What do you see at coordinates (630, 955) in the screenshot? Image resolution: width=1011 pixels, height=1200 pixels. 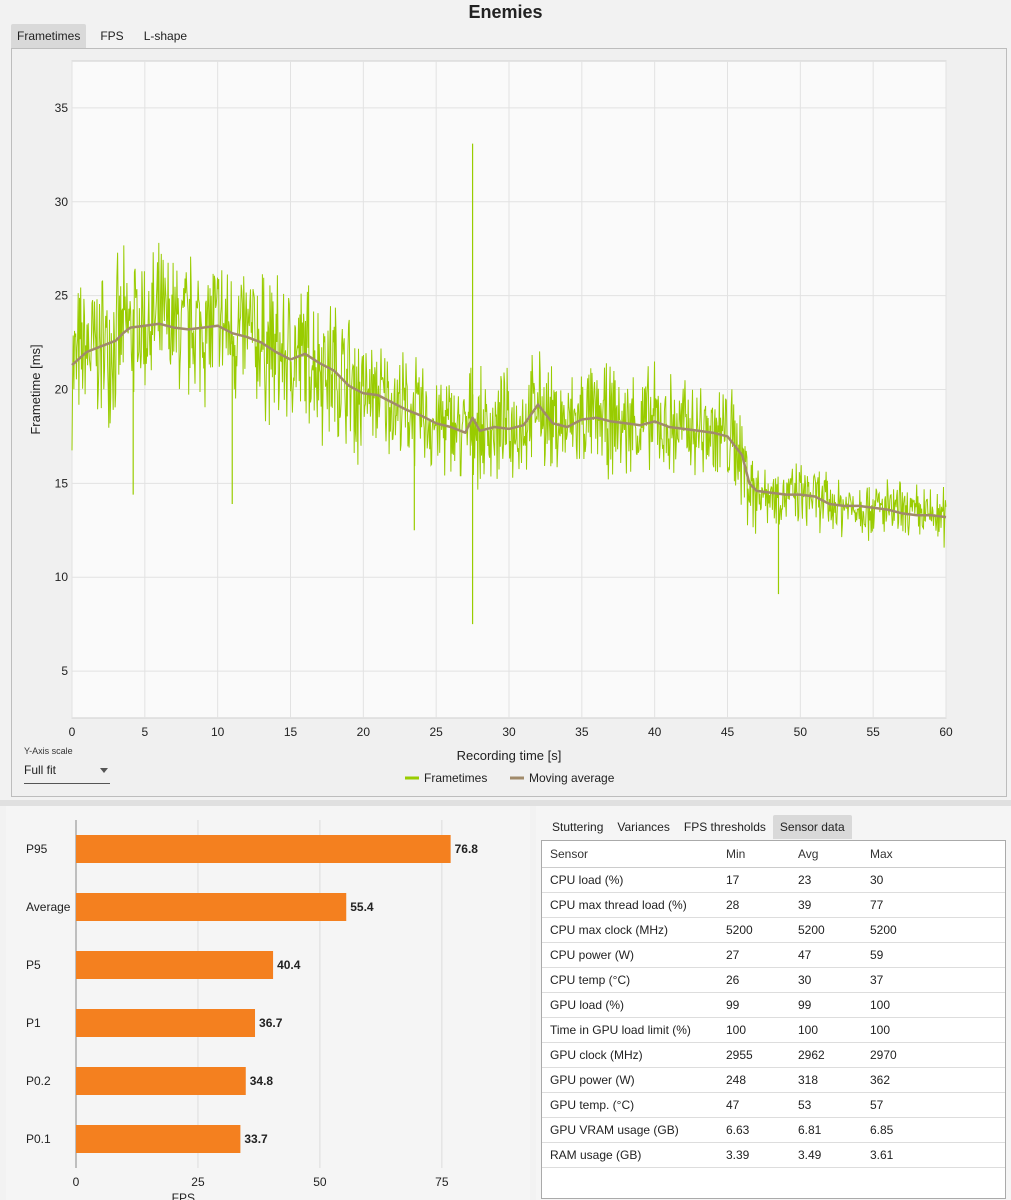 I see `sensor-name-cell: CPU power (W)` at bounding box center [630, 955].